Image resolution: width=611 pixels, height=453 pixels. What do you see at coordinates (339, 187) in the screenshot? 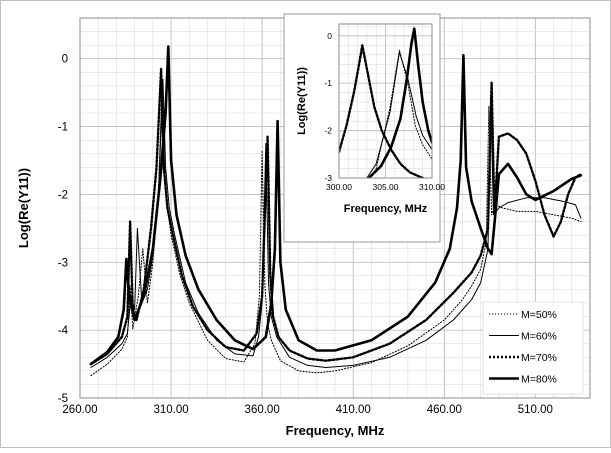
I see `x-tick-label: 300.00` at bounding box center [339, 187].